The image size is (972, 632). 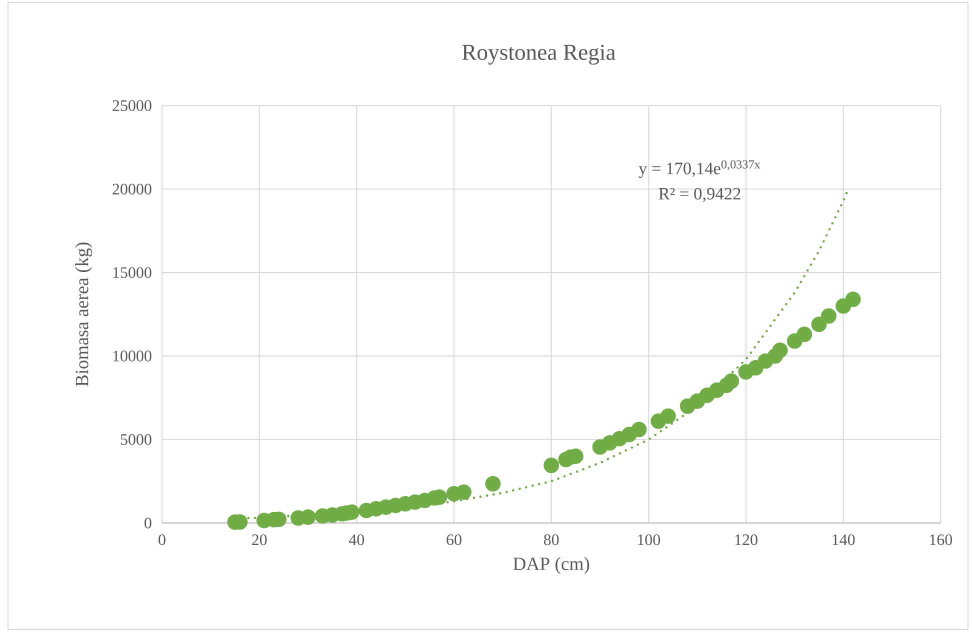 What do you see at coordinates (136, 439) in the screenshot?
I see `y-tick-label: 5000` at bounding box center [136, 439].